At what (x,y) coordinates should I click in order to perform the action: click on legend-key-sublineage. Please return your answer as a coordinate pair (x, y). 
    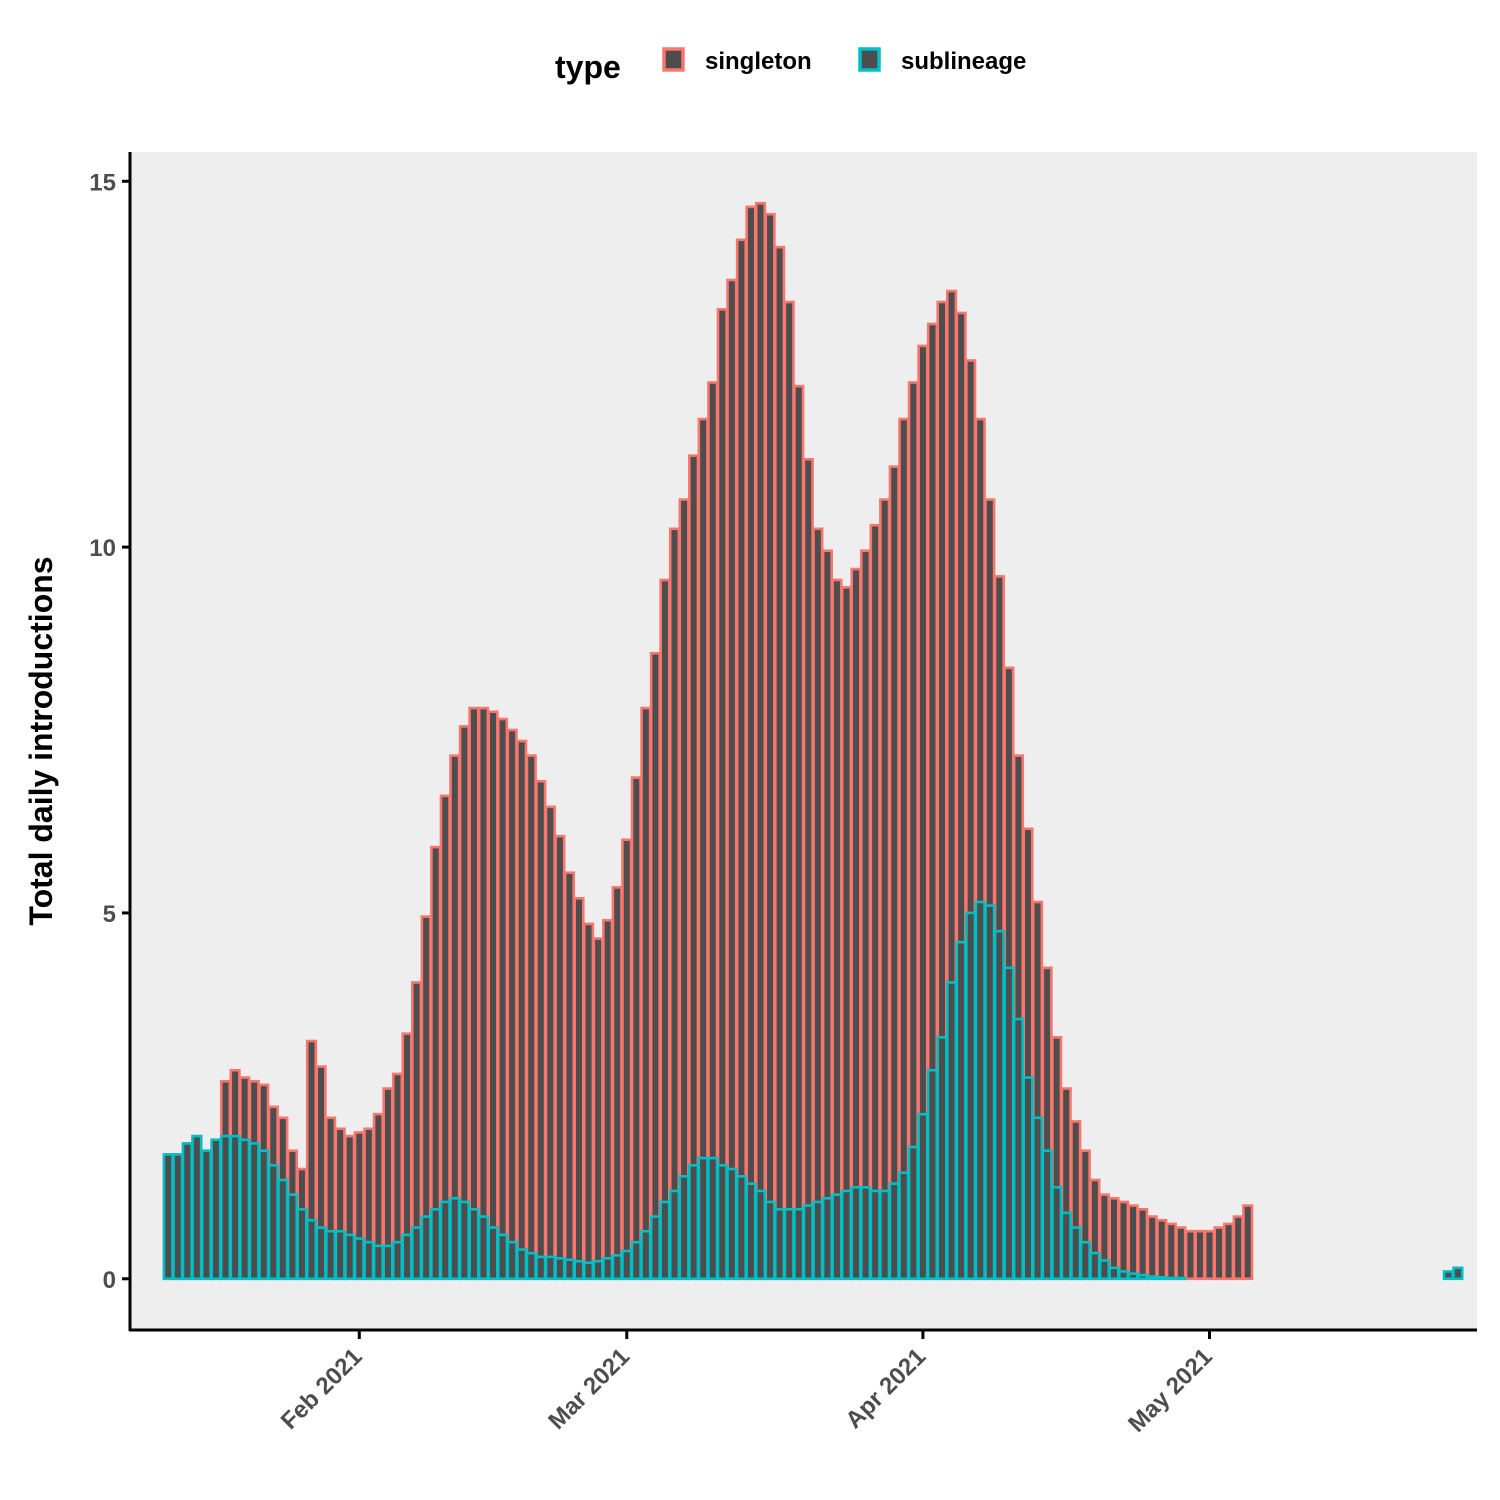
    Looking at the image, I should click on (869, 59).